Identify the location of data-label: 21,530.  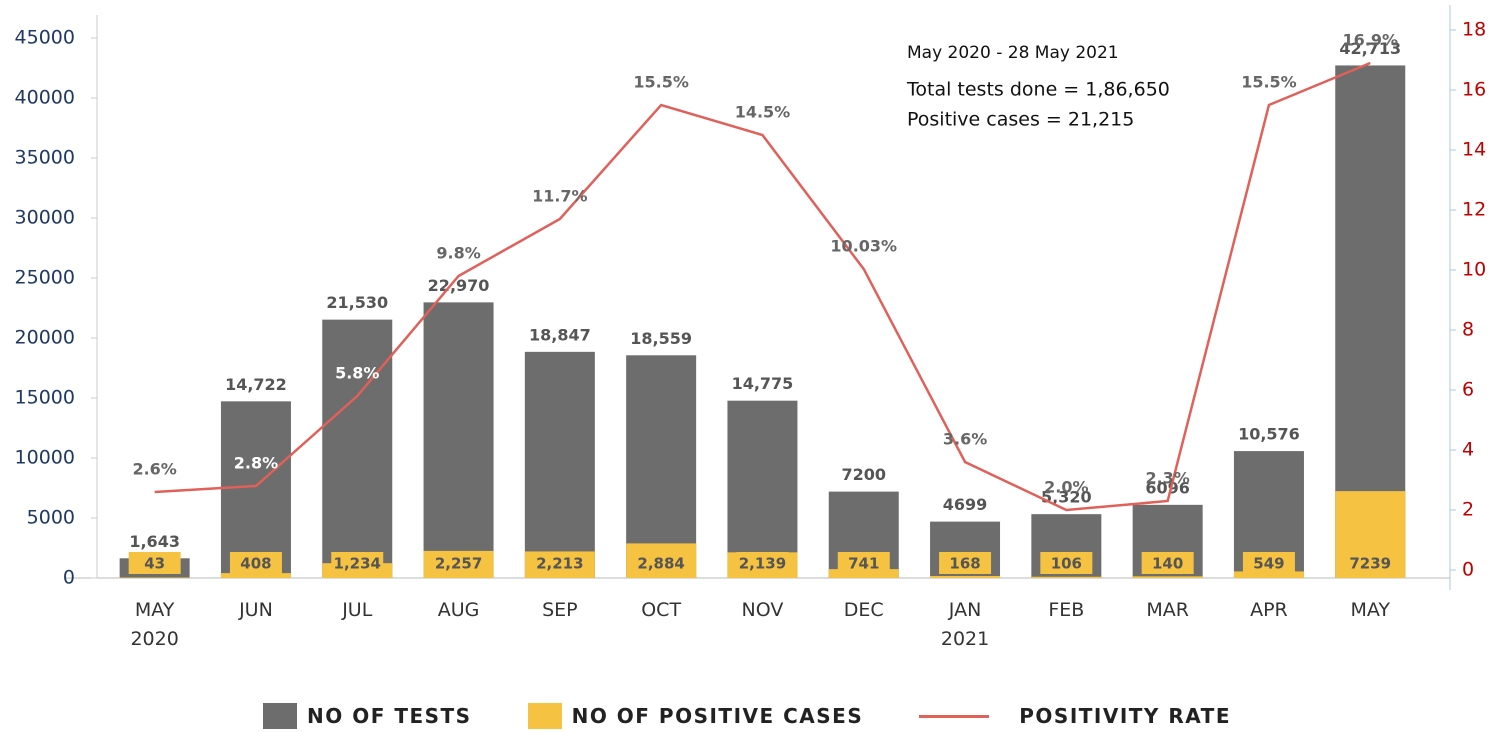
(357, 302).